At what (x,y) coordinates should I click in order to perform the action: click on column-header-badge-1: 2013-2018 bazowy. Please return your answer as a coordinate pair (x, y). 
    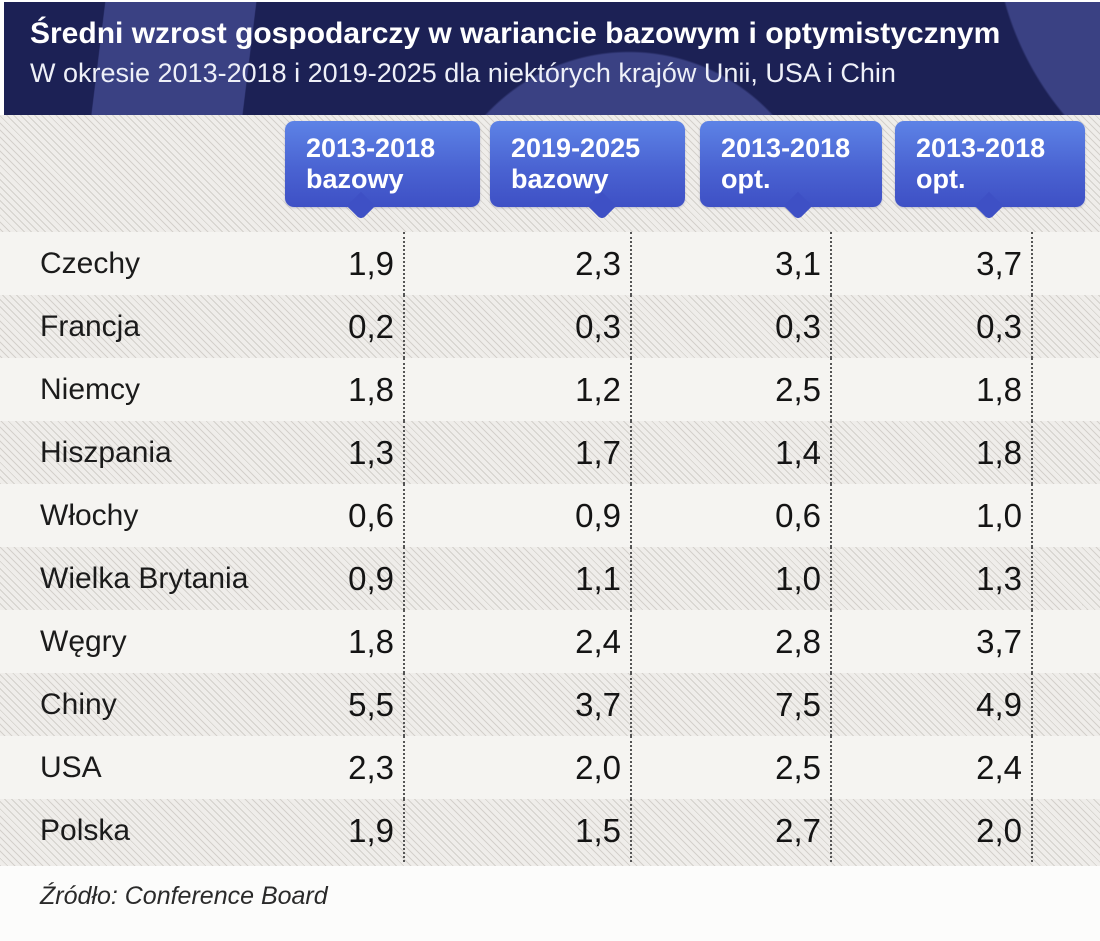
    Looking at the image, I should click on (382, 164).